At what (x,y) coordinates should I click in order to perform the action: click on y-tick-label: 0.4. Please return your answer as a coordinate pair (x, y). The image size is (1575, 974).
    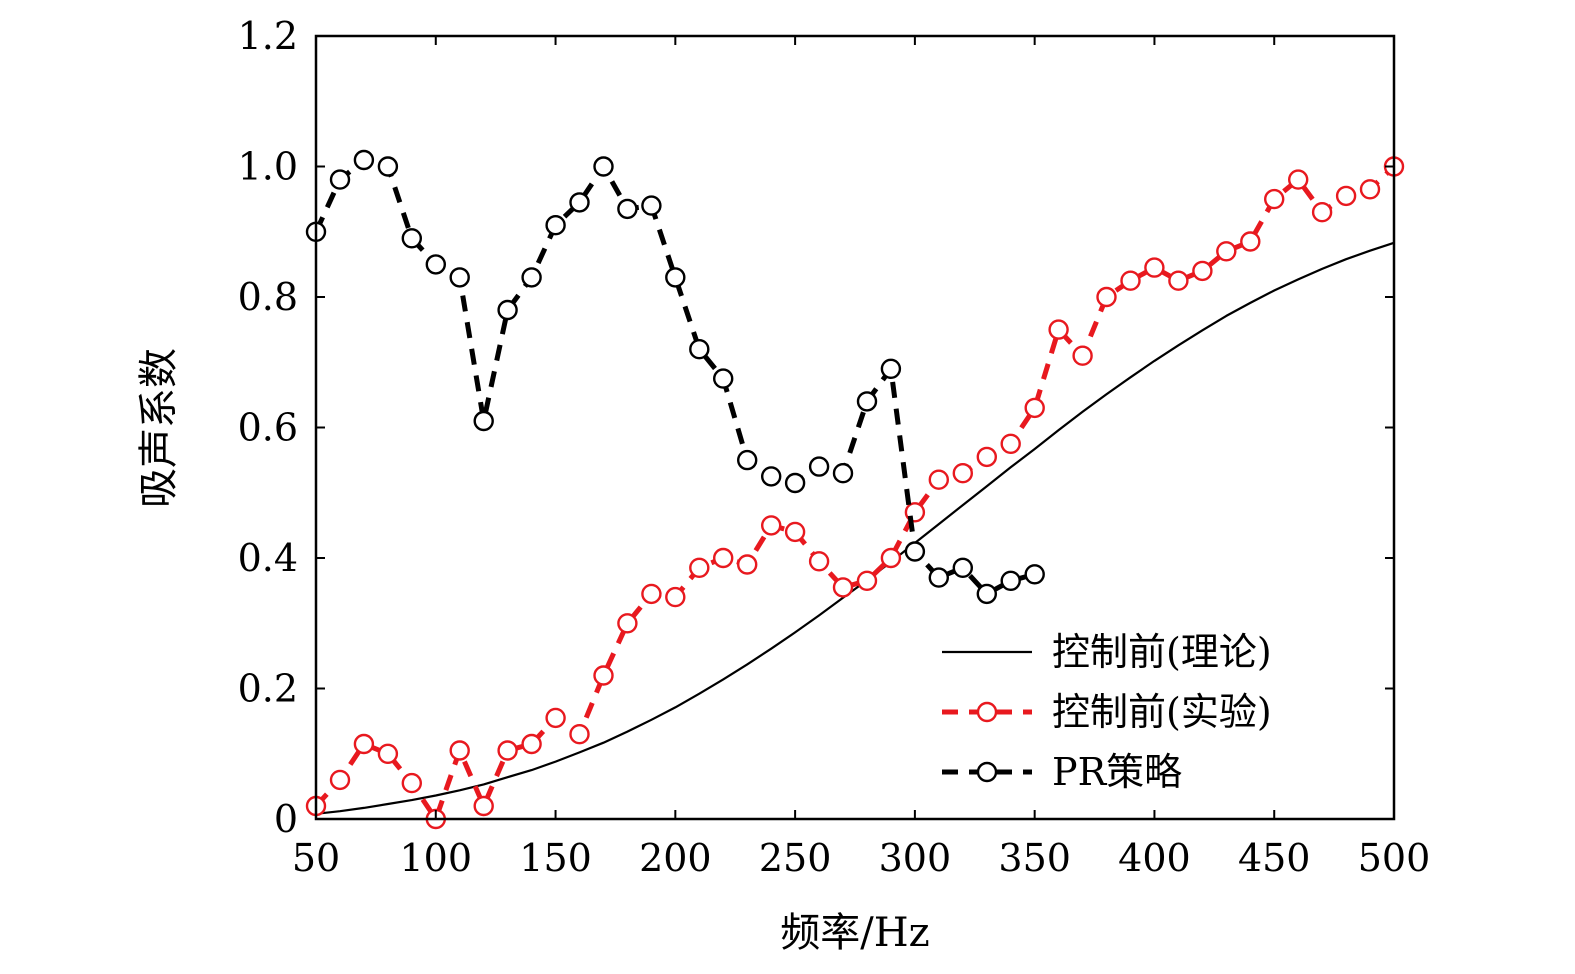
    Looking at the image, I should click on (268, 558).